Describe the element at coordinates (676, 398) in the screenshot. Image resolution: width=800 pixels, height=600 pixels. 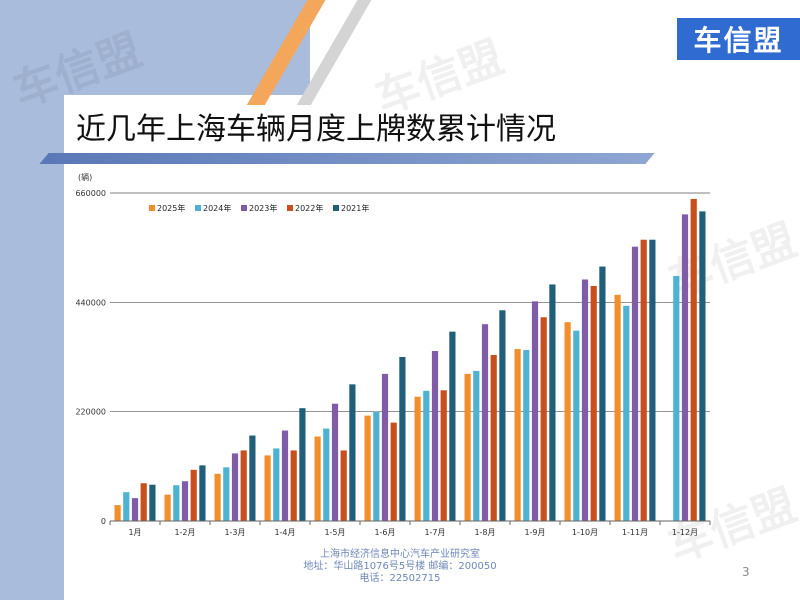
I see `bar-2024年-1-12月` at that location.